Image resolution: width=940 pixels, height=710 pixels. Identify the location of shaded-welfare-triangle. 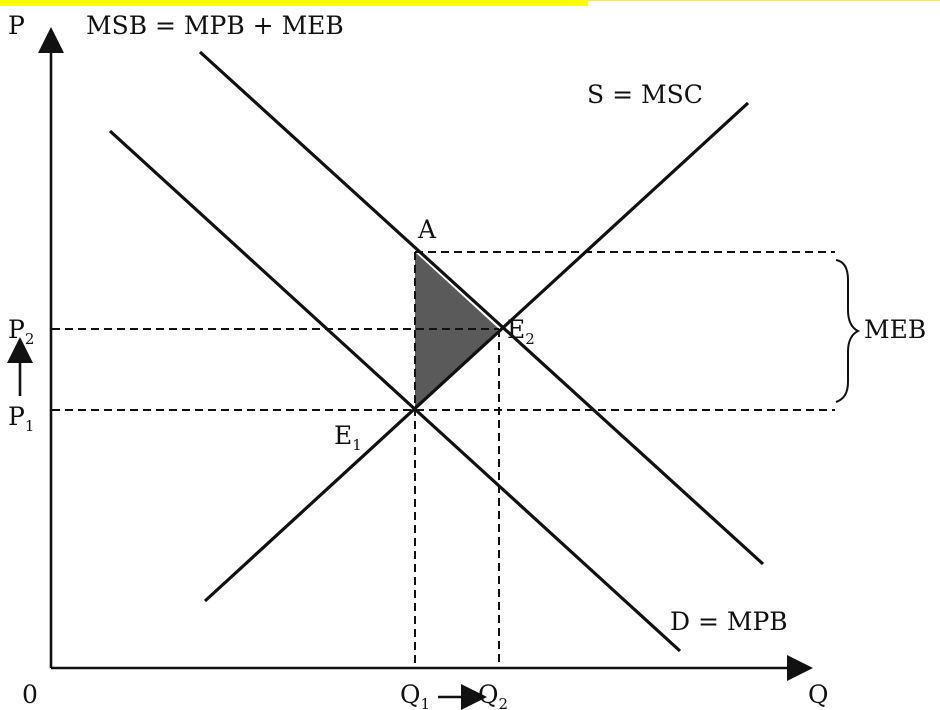
(457, 330).